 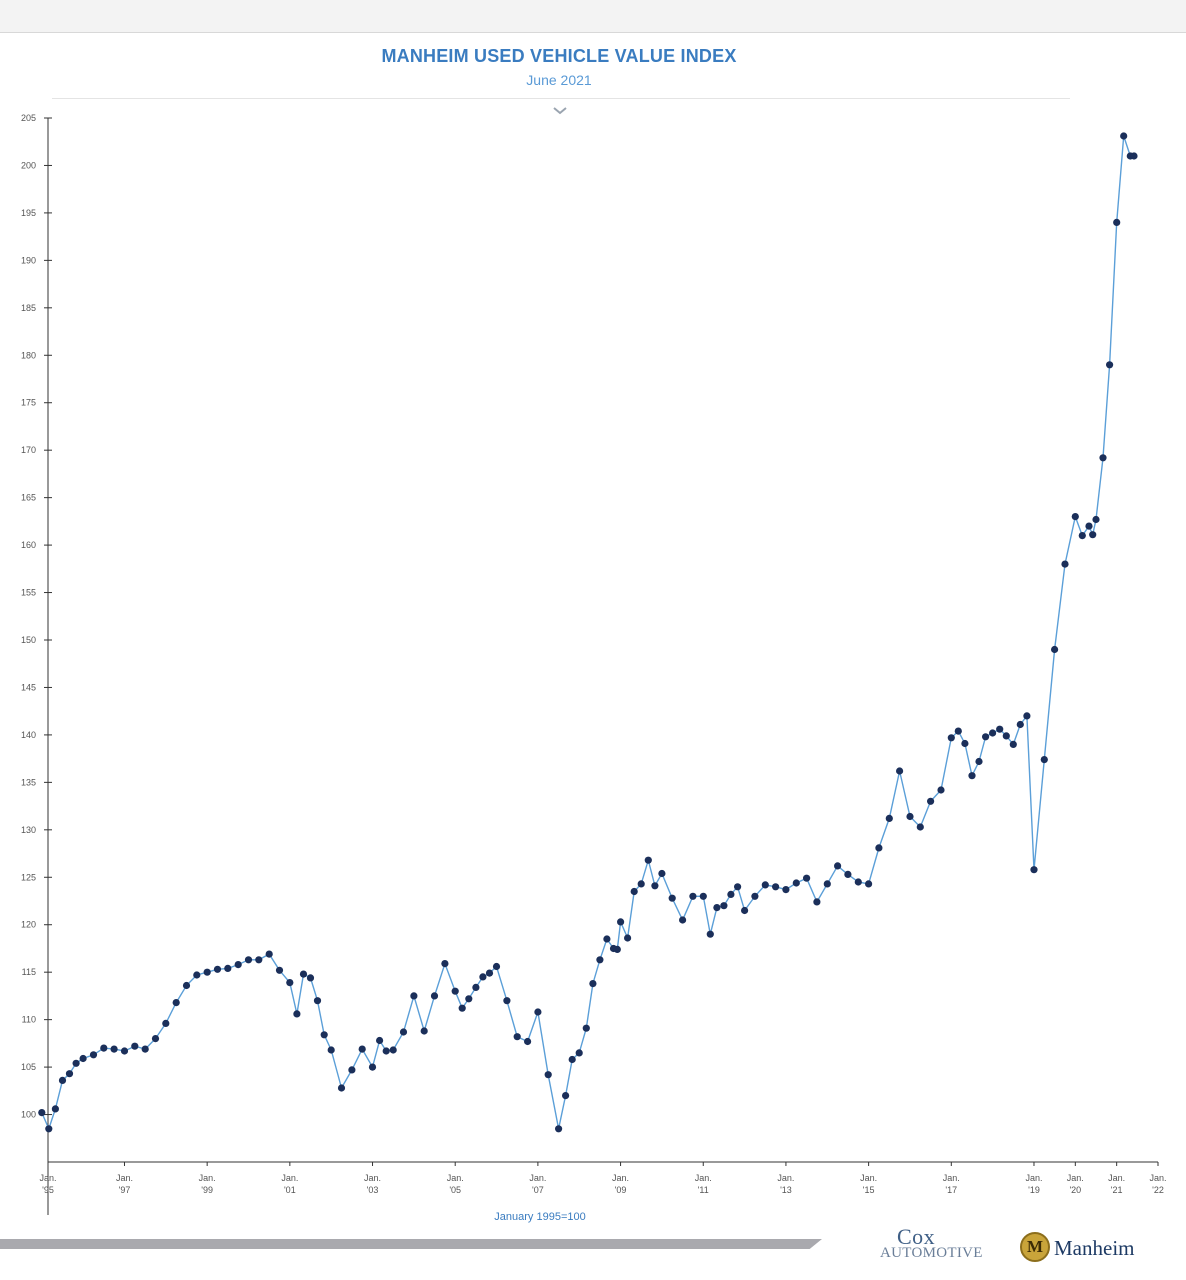 What do you see at coordinates (1117, 1190) in the screenshot?
I see `x-tick-label: '21` at bounding box center [1117, 1190].